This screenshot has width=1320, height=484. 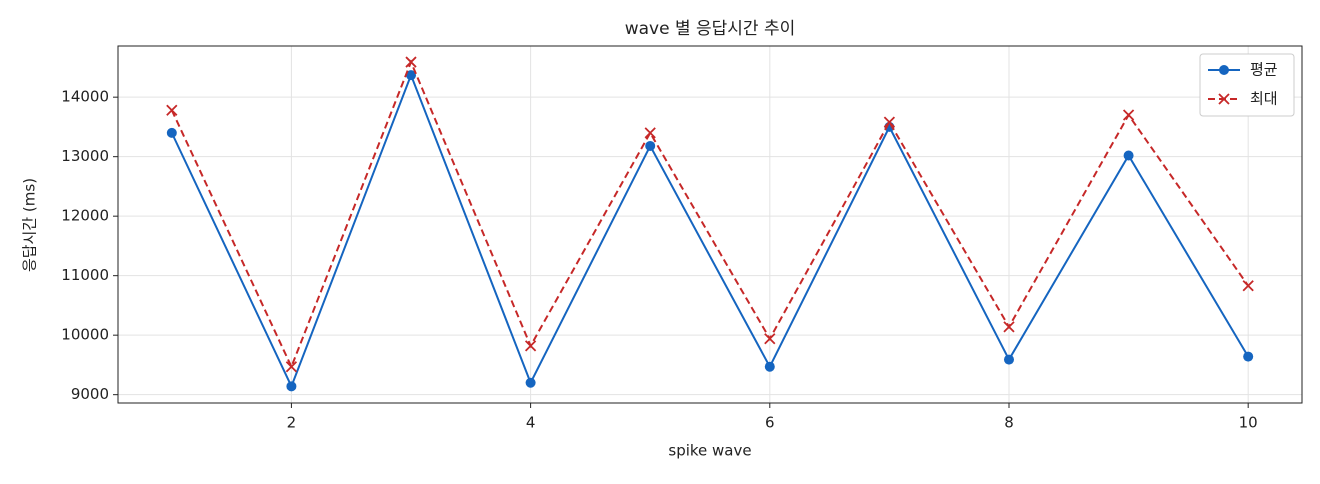 I want to click on y-tick-label: 14000, so click(x=85, y=97).